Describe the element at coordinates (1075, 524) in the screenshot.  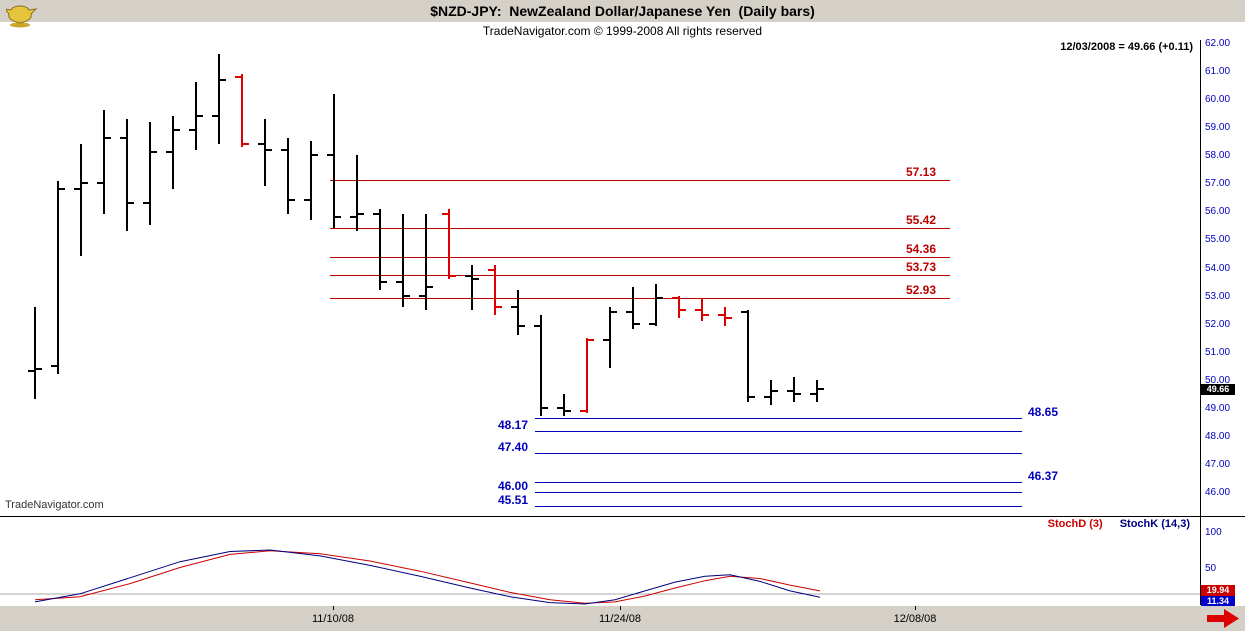
I see `stochd-legend-label: StochD (3)` at that location.